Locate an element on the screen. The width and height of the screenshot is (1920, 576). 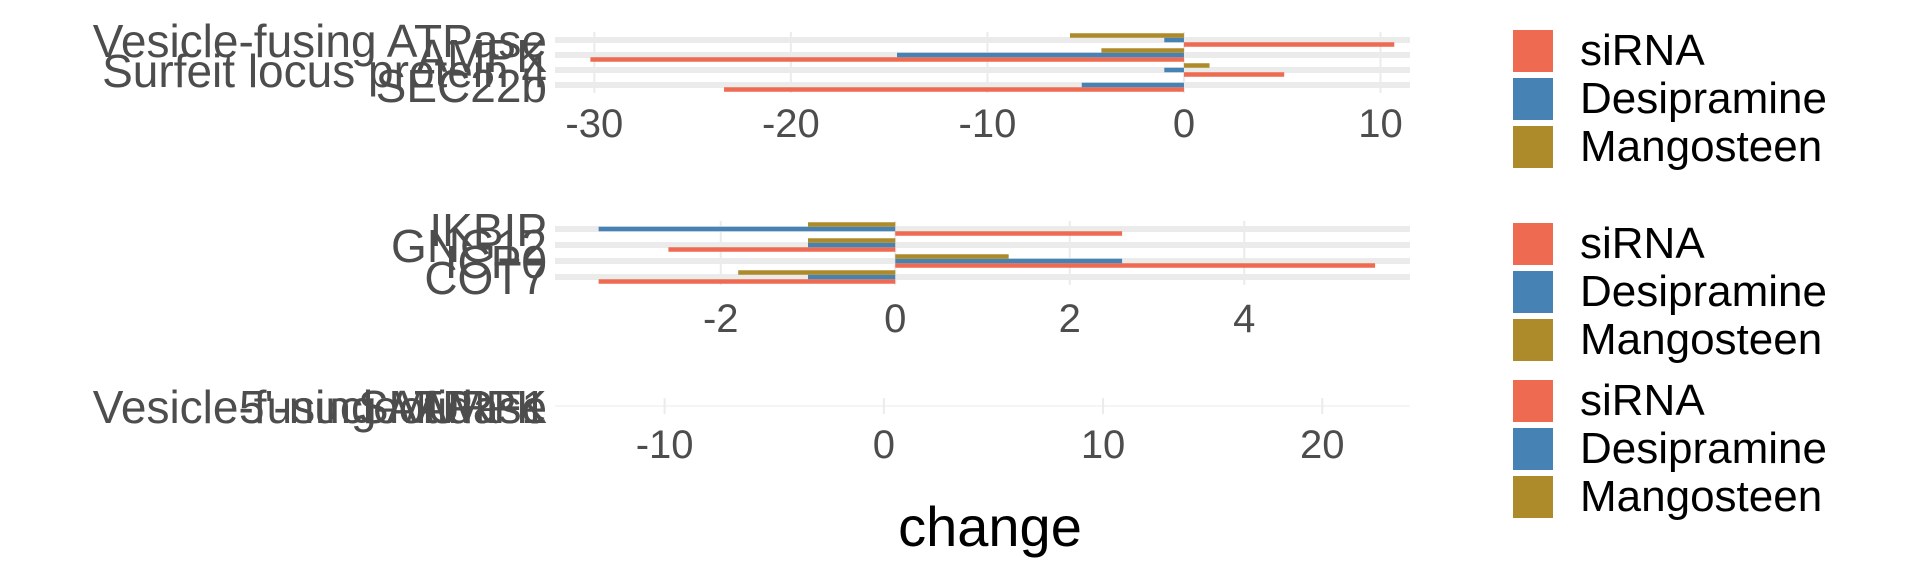
x-tick-label: 2 is located at coordinates (1070, 319).